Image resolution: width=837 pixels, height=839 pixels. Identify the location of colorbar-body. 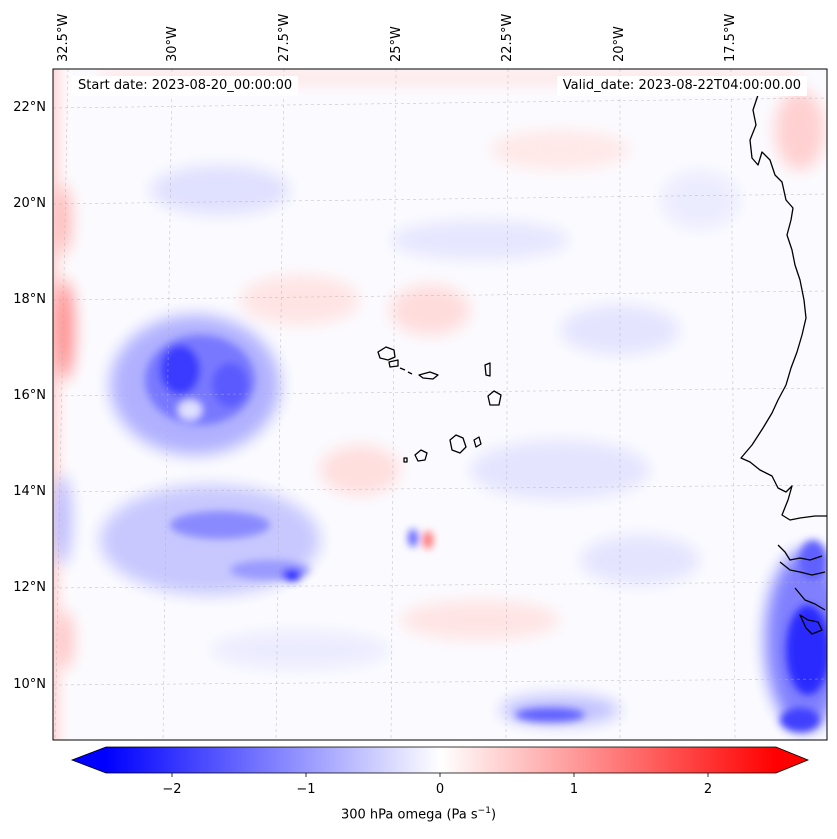
(441, 760).